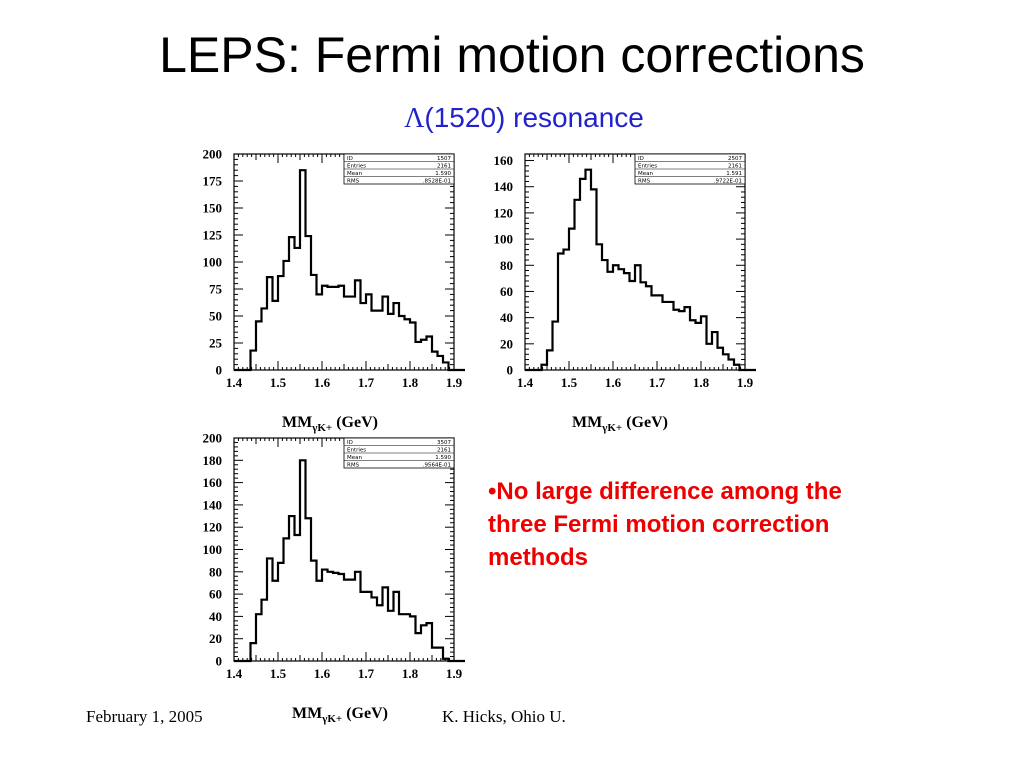 The width and height of the screenshot is (1024, 768). Describe the element at coordinates (437, 182) in the screenshot. I see `stats-value: .8528E-01` at that location.